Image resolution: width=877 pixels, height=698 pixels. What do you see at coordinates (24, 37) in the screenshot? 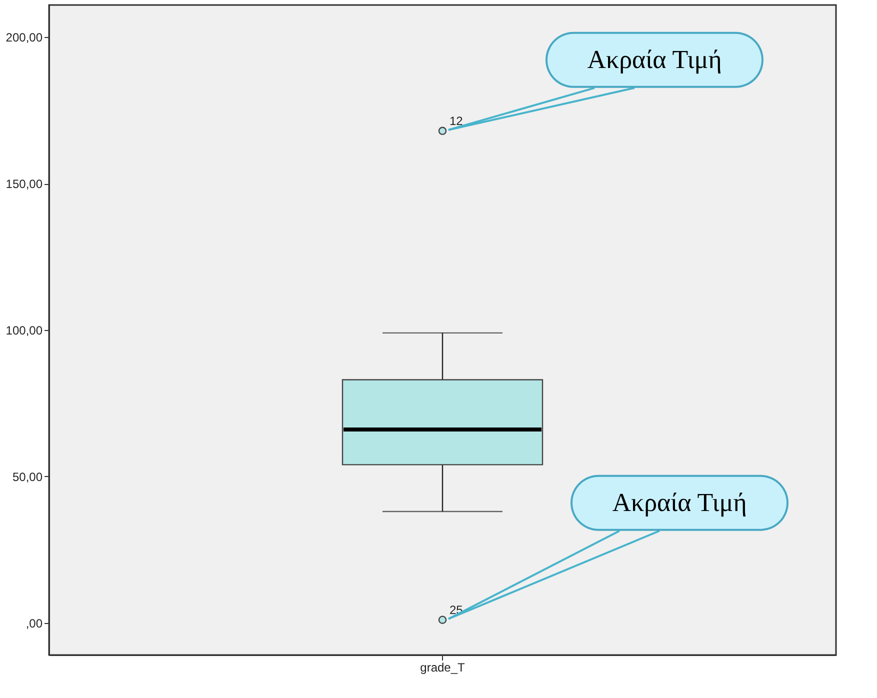
I see `y-tick-label: 200,00` at bounding box center [24, 37].